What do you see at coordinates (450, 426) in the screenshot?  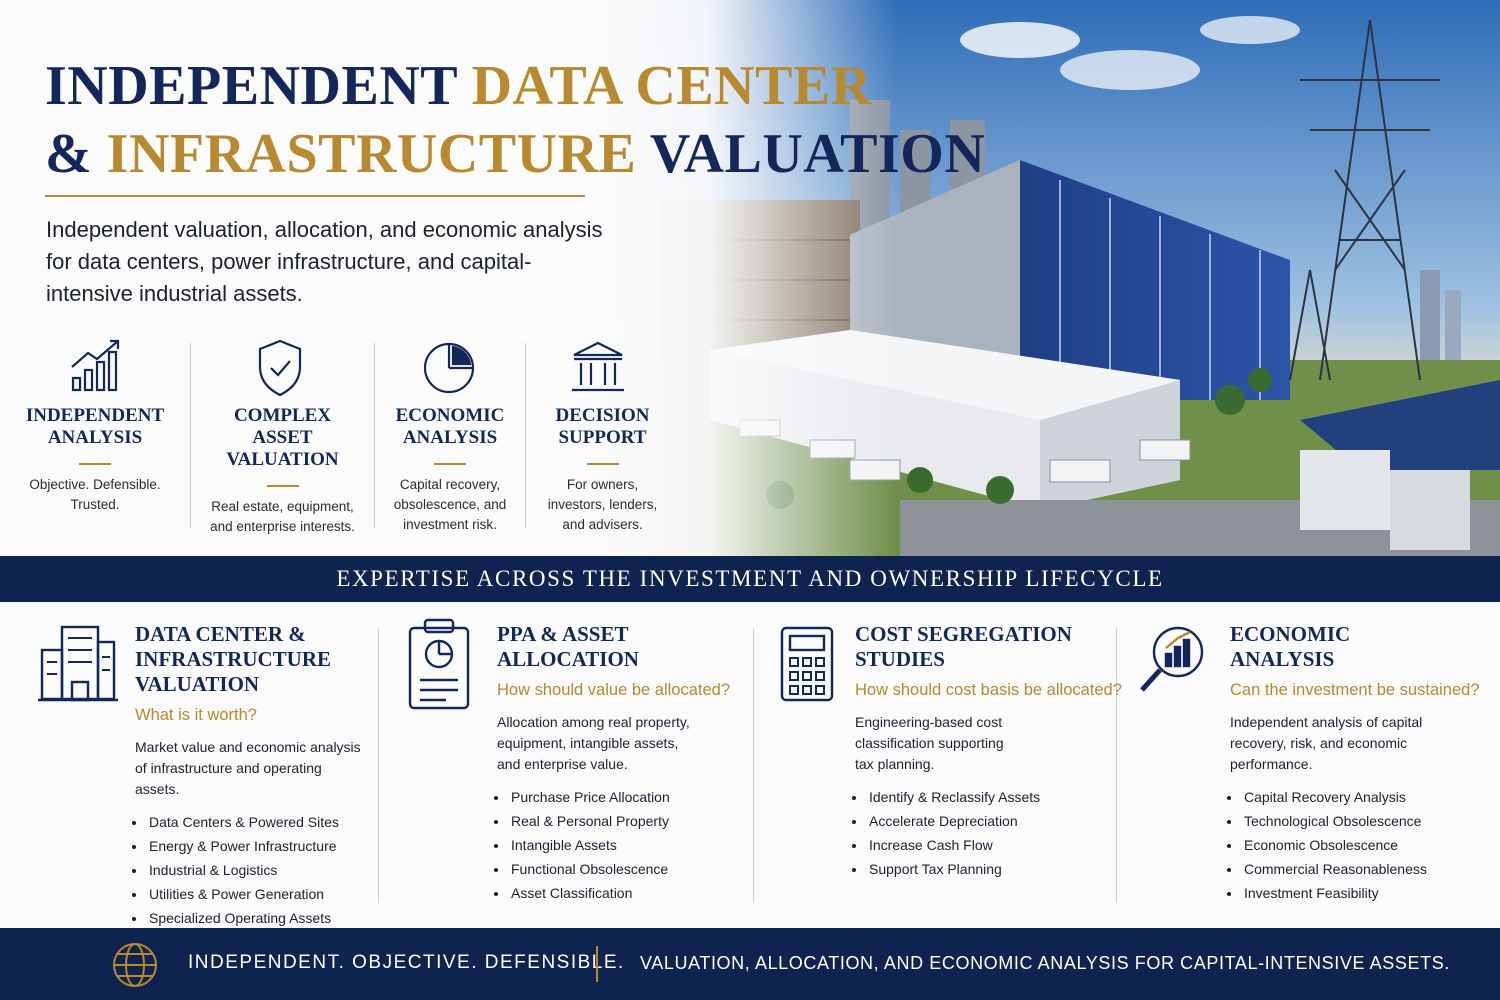 I see `pillar-title: ECONOMIC ANALYSIS` at bounding box center [450, 426].